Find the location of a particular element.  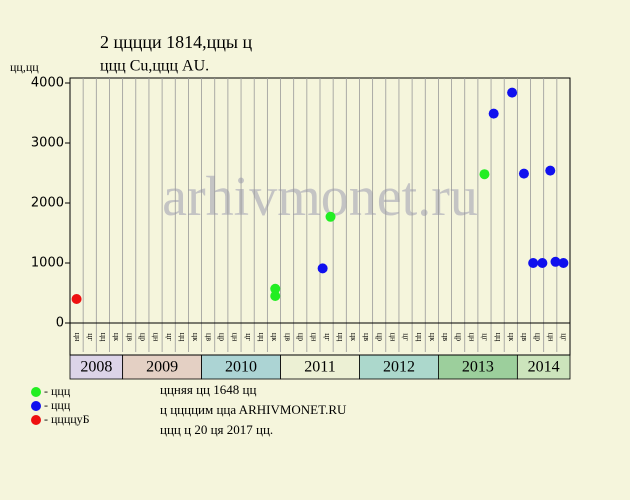

legend-label: - ццццуБ is located at coordinates (67, 419).